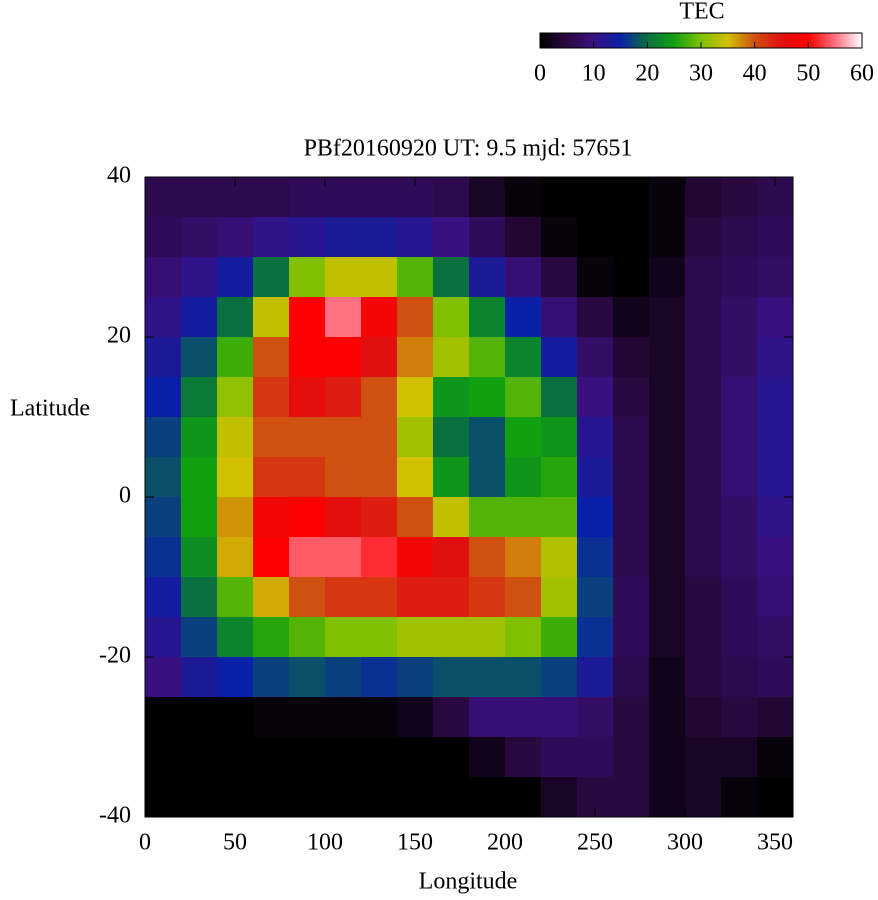 The width and height of the screenshot is (878, 900). What do you see at coordinates (685, 843) in the screenshot?
I see `x-tick-label: 300` at bounding box center [685, 843].